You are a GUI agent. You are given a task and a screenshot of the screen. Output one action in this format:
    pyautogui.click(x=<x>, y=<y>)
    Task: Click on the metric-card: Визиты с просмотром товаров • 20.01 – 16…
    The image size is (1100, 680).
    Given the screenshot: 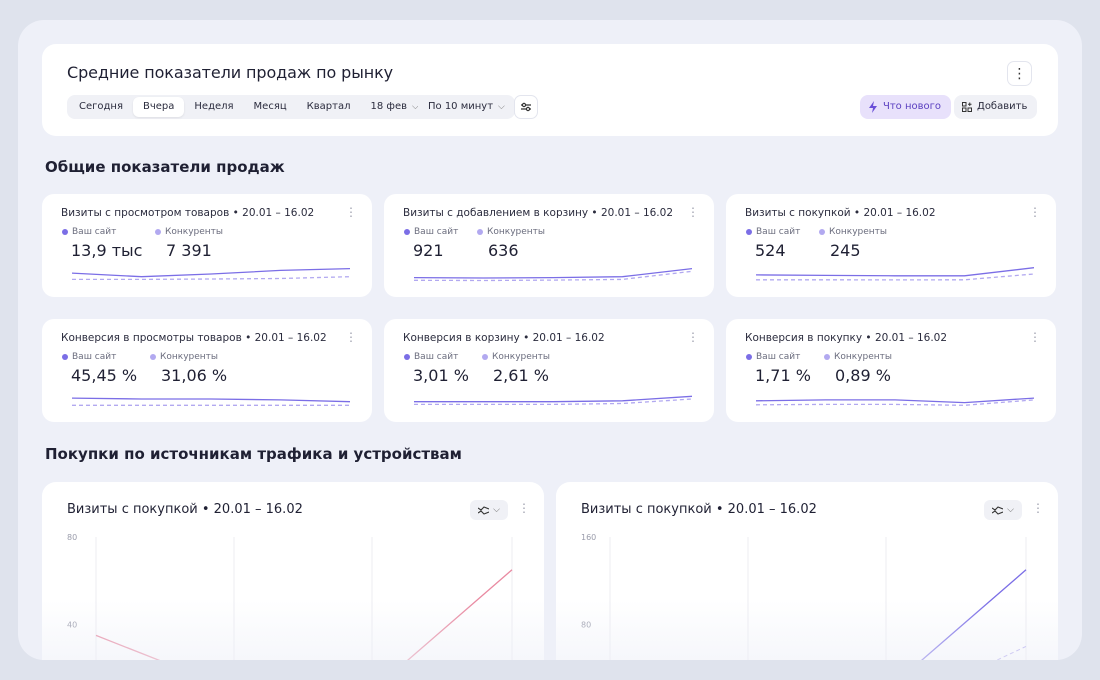 What is the action you would take?
    pyautogui.click(x=207, y=245)
    